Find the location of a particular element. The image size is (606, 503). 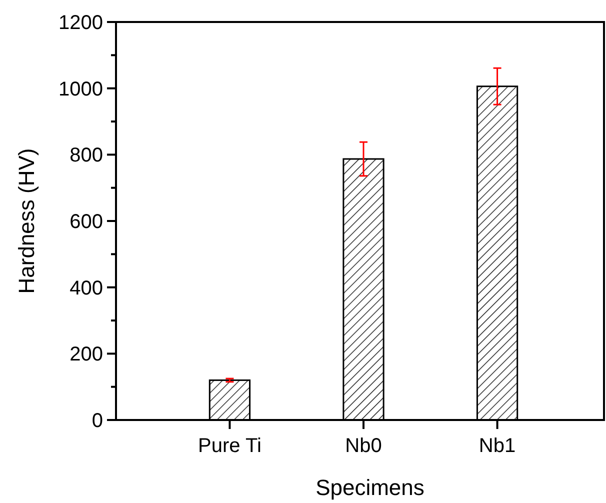

y-tick-label: 1200 is located at coordinates (80, 23).